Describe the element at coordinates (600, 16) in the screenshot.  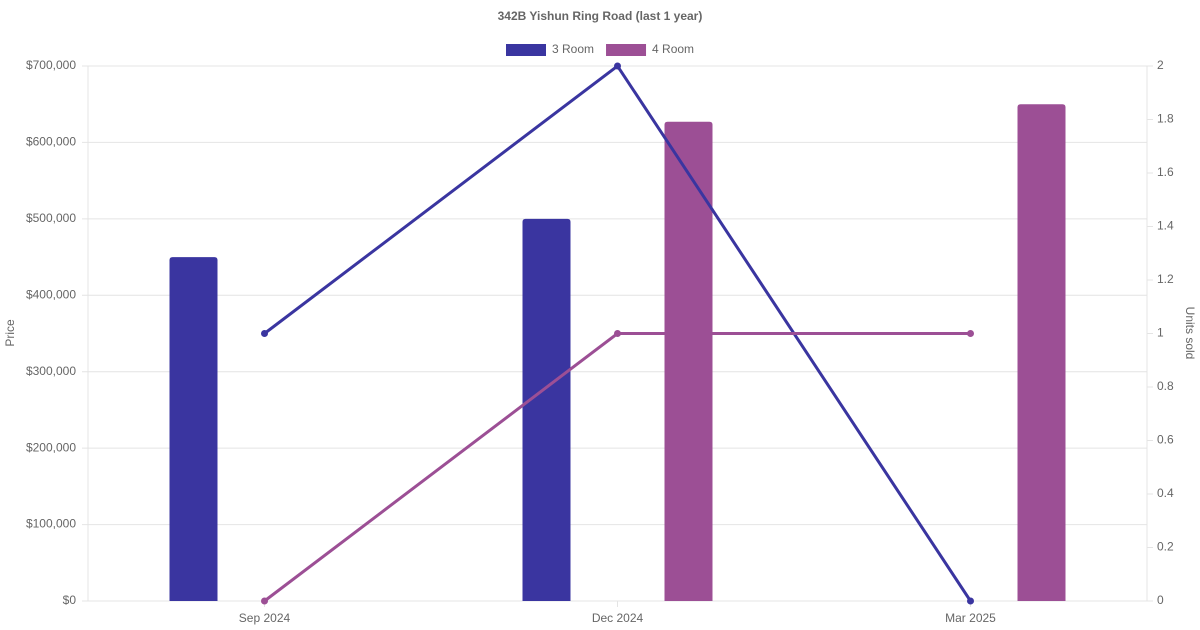
I see `chart-title: 342B Yishun Ring Road (last 1 year)` at that location.